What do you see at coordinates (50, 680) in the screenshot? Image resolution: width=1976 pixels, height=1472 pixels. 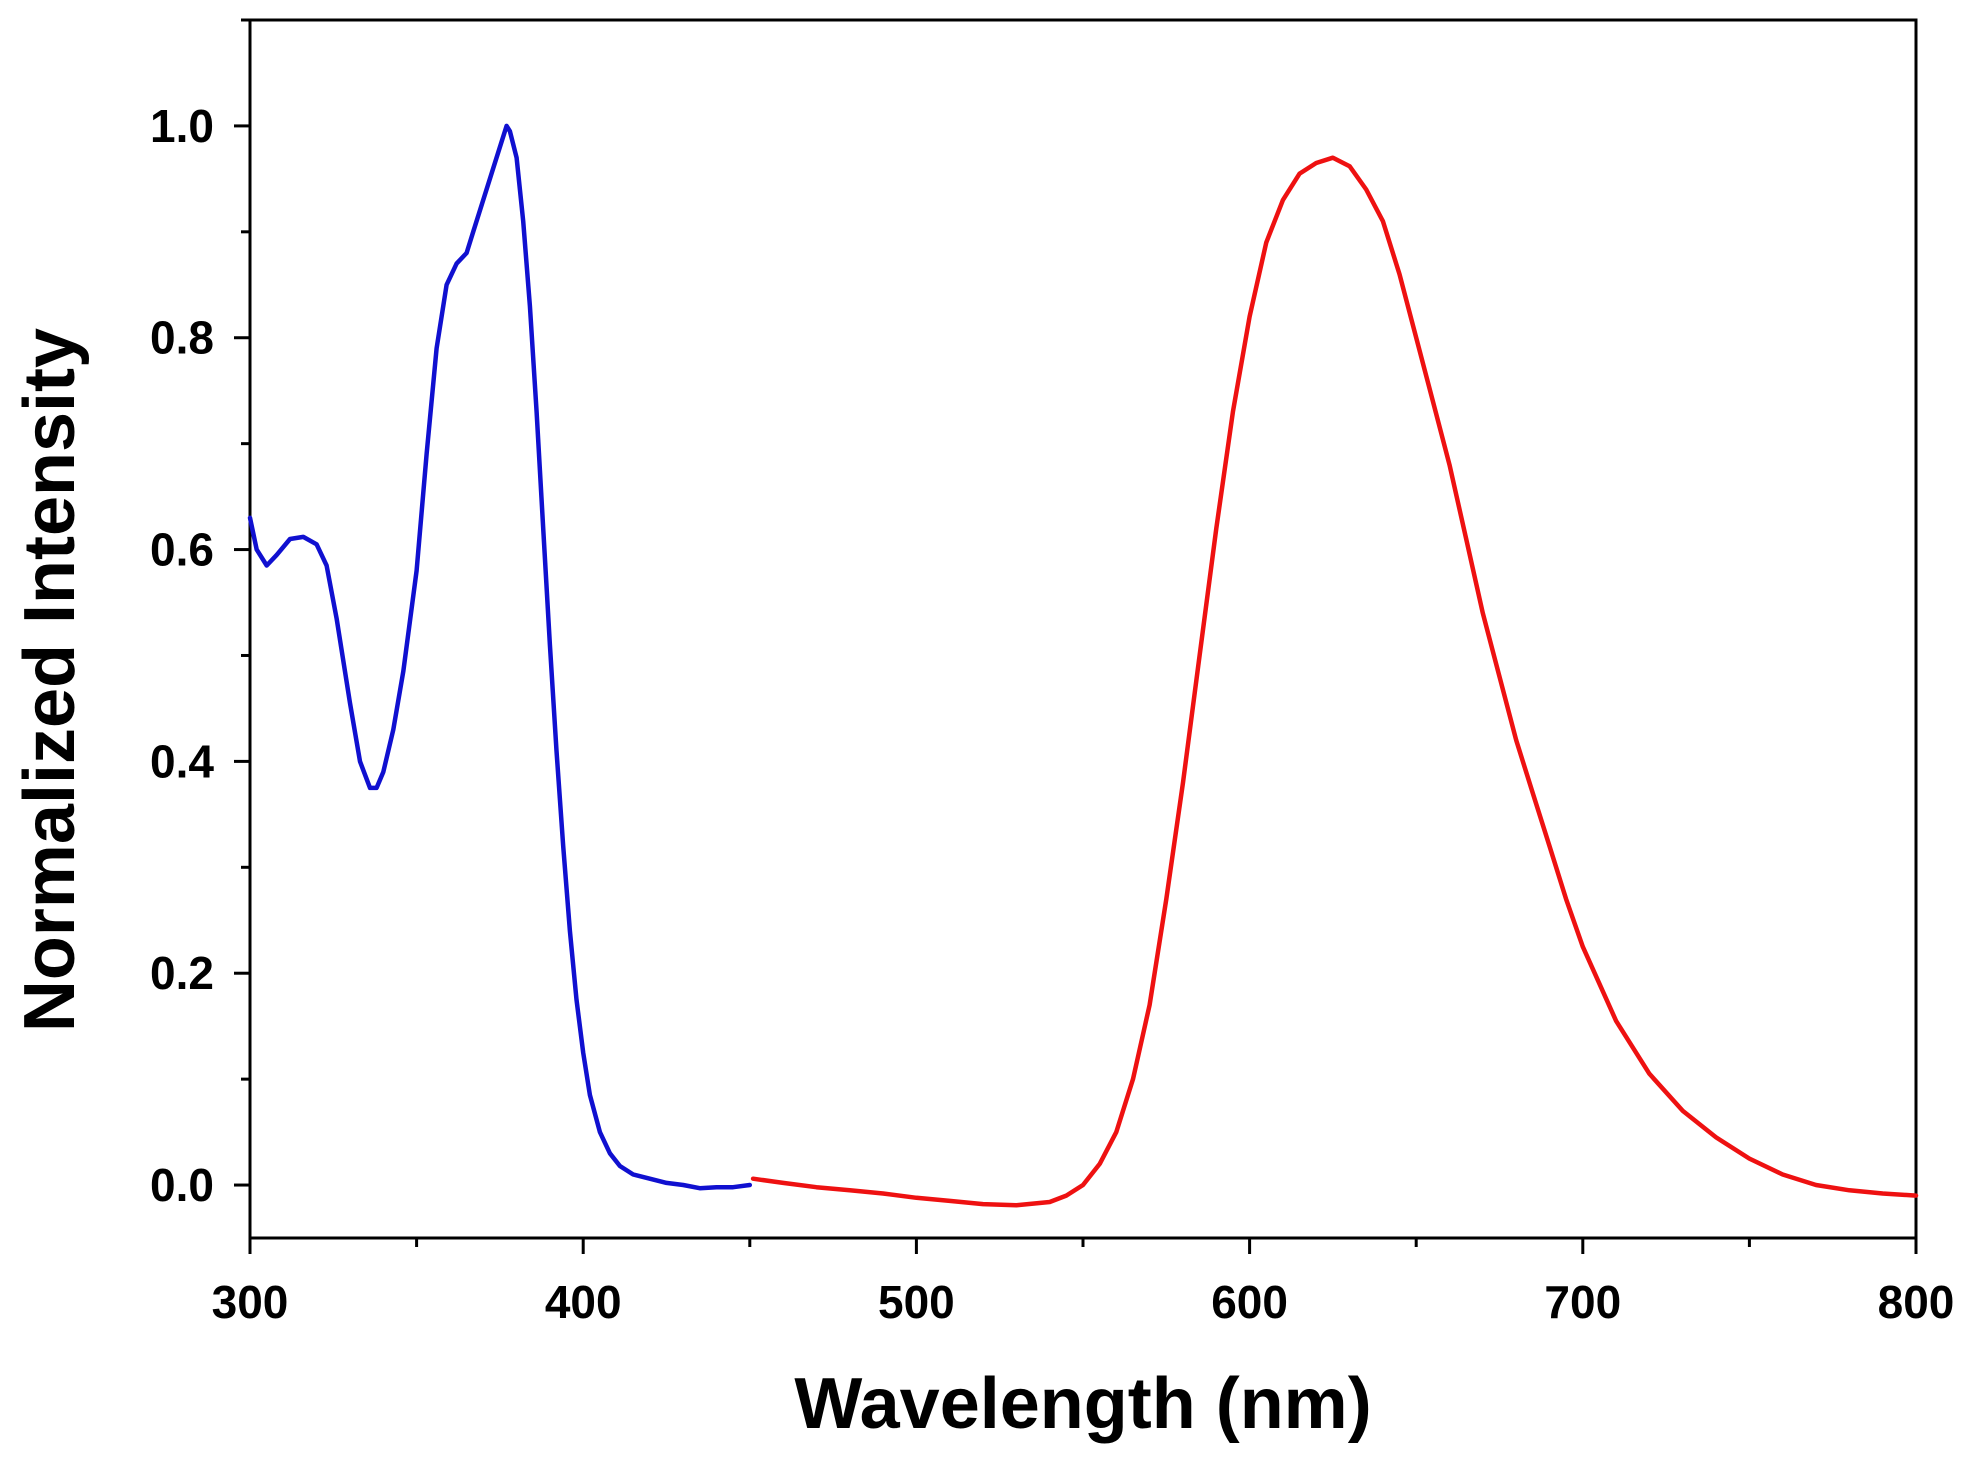 I see `y-axis-title: Normalized Intensity` at bounding box center [50, 680].